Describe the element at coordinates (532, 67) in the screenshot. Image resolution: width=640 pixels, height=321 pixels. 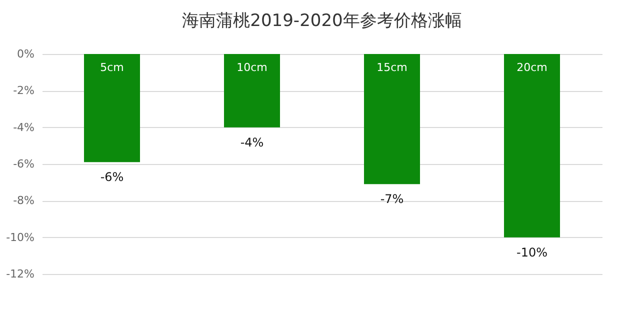
I see `x-tick-label: 20cm` at that location.